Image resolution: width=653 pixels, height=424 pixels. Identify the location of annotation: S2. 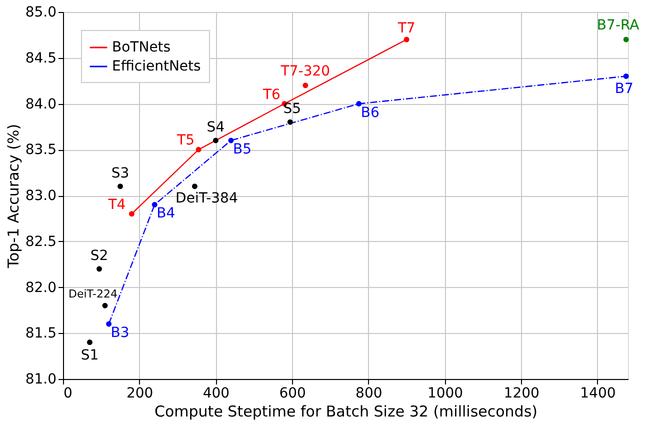
(99, 256).